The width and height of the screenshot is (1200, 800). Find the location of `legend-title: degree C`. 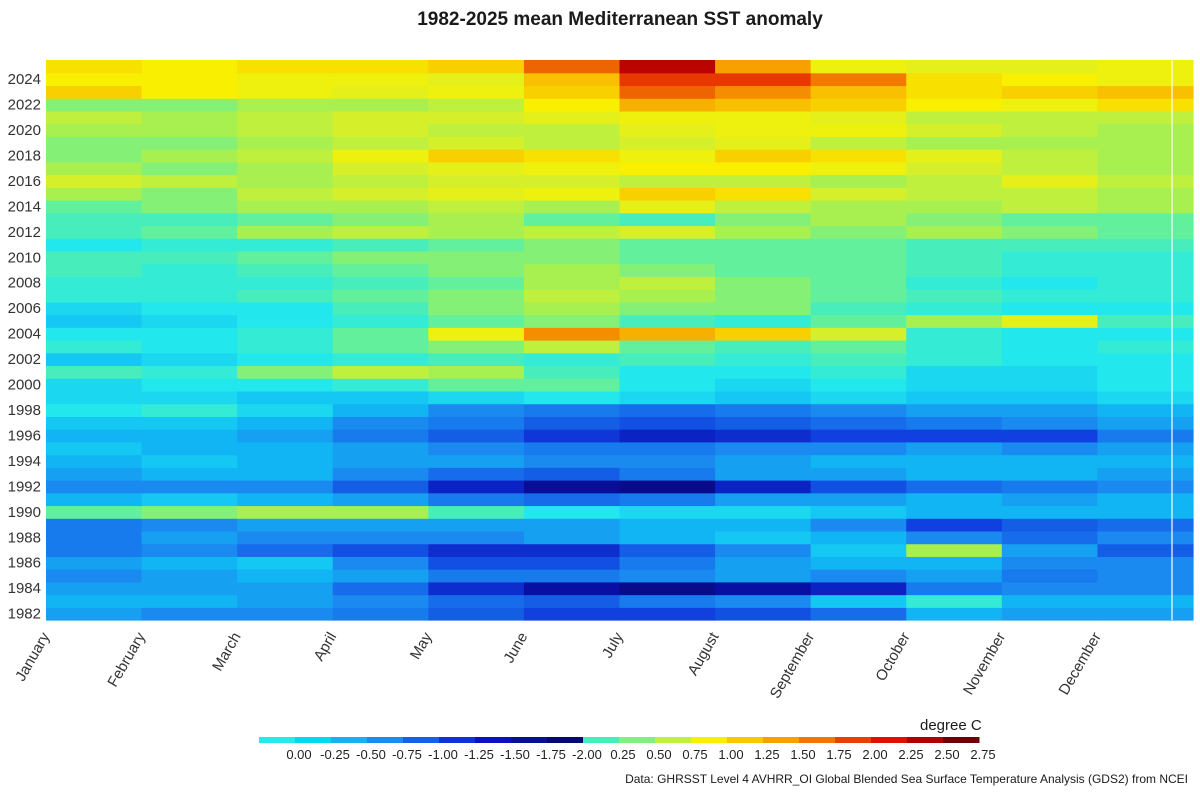

legend-title: degree C is located at coordinates (951, 725).